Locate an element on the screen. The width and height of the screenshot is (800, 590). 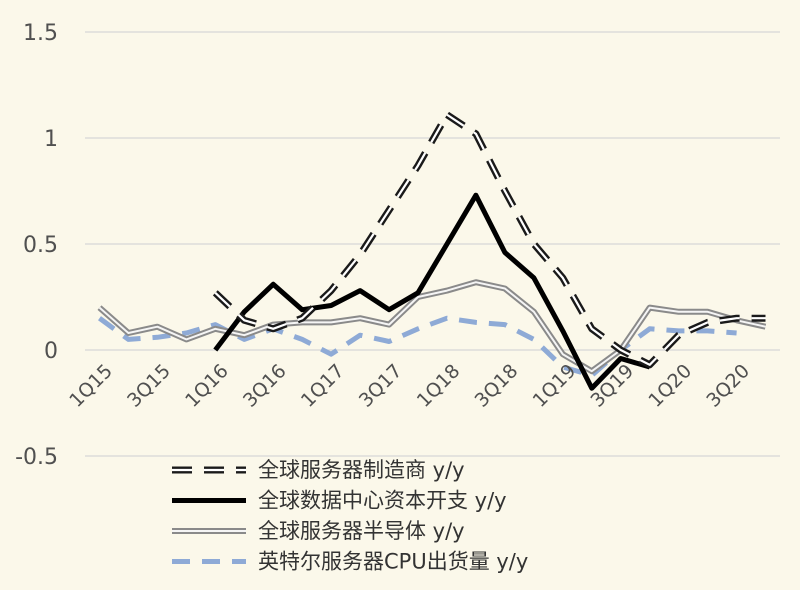
x-tick-label: 1Q17 is located at coordinates (323, 386).